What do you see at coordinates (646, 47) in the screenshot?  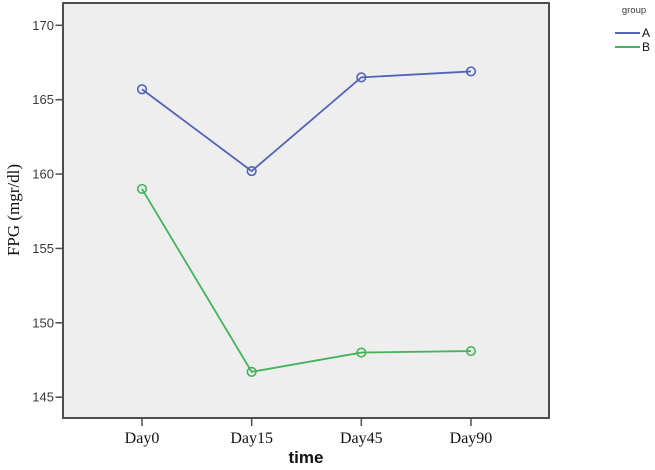 I see `legend-label-B: B` at bounding box center [646, 47].